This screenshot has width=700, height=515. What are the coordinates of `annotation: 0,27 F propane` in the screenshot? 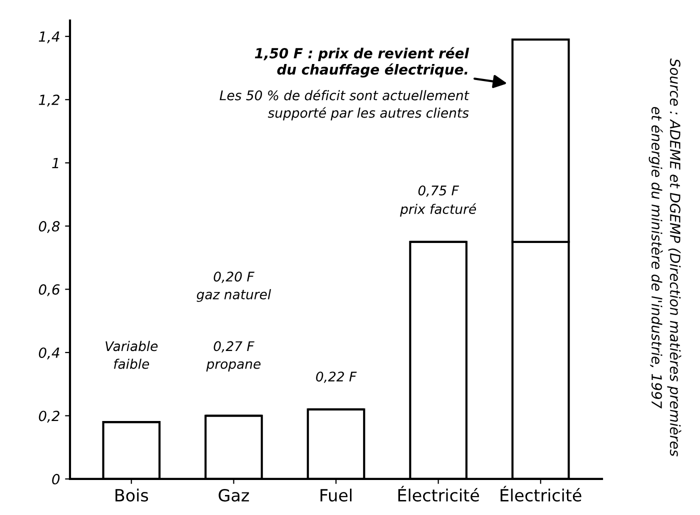 It's located at (233, 356).